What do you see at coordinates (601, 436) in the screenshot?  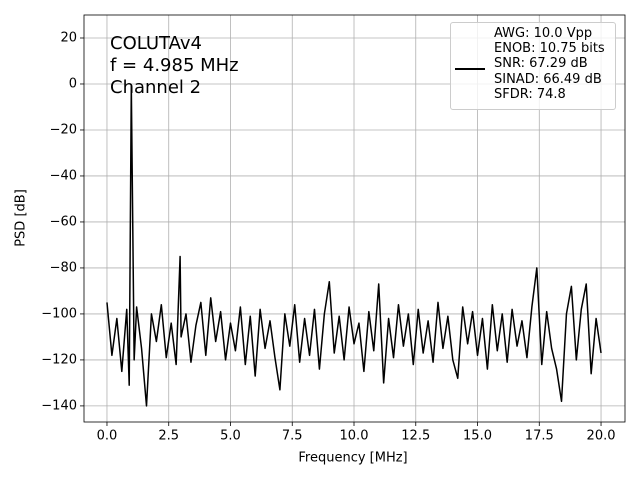 I see `x-tick-label: 20.0` at bounding box center [601, 436].